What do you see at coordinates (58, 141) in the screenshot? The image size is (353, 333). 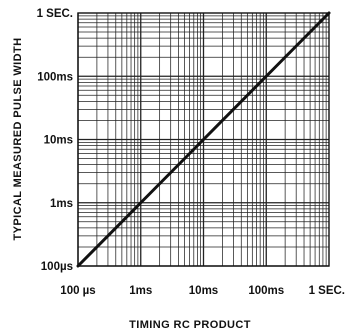 I see `y-tick-label: 10ms` at bounding box center [58, 141].